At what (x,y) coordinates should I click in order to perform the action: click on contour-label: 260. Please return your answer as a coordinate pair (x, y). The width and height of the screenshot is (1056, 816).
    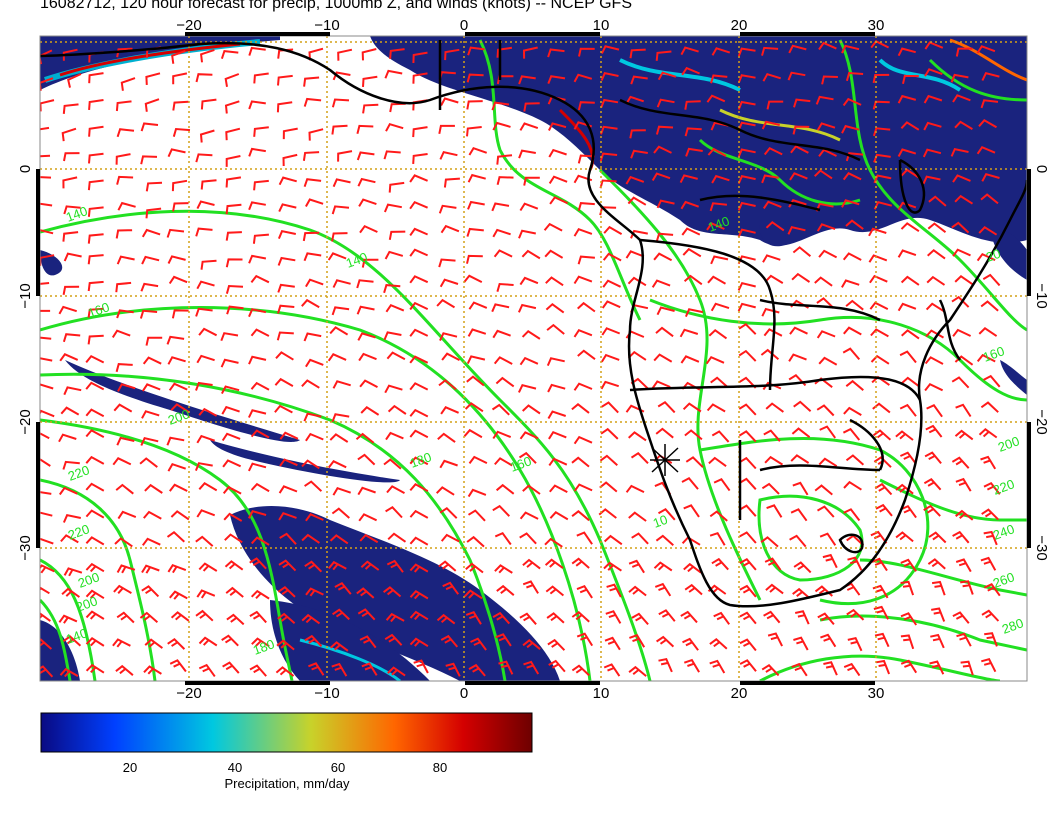
    Looking at the image, I should click on (1004, 580).